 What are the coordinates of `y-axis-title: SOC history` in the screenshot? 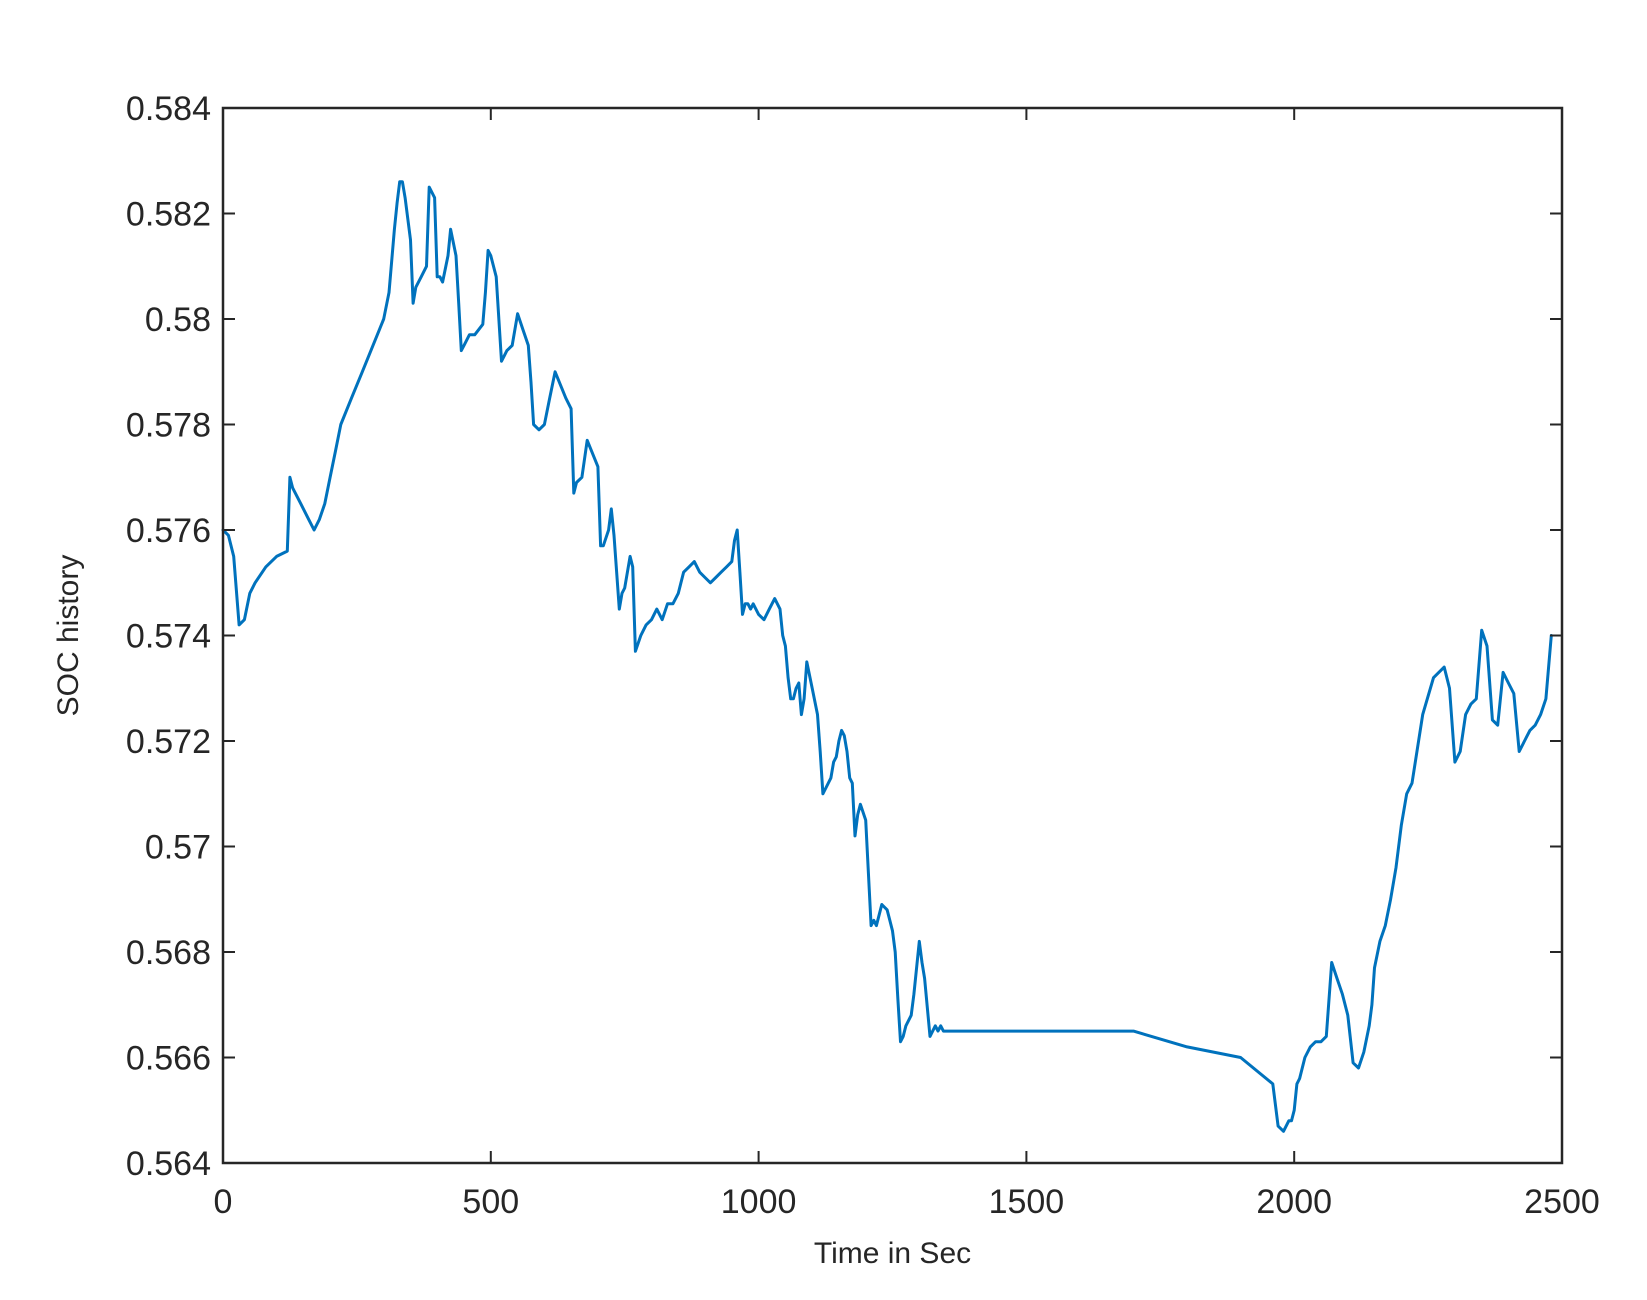 It's located at (68, 636).